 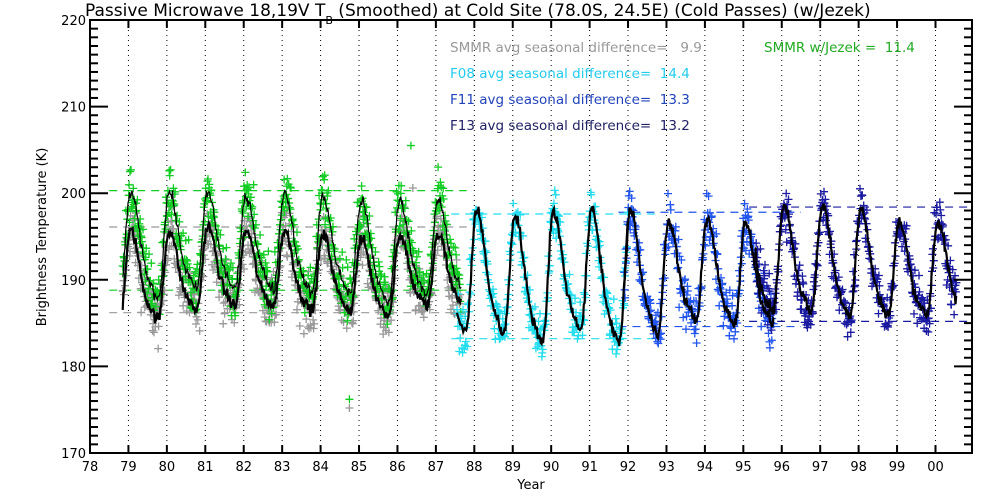 What do you see at coordinates (589, 467) in the screenshot?
I see `x-tick-label: 91` at bounding box center [589, 467].